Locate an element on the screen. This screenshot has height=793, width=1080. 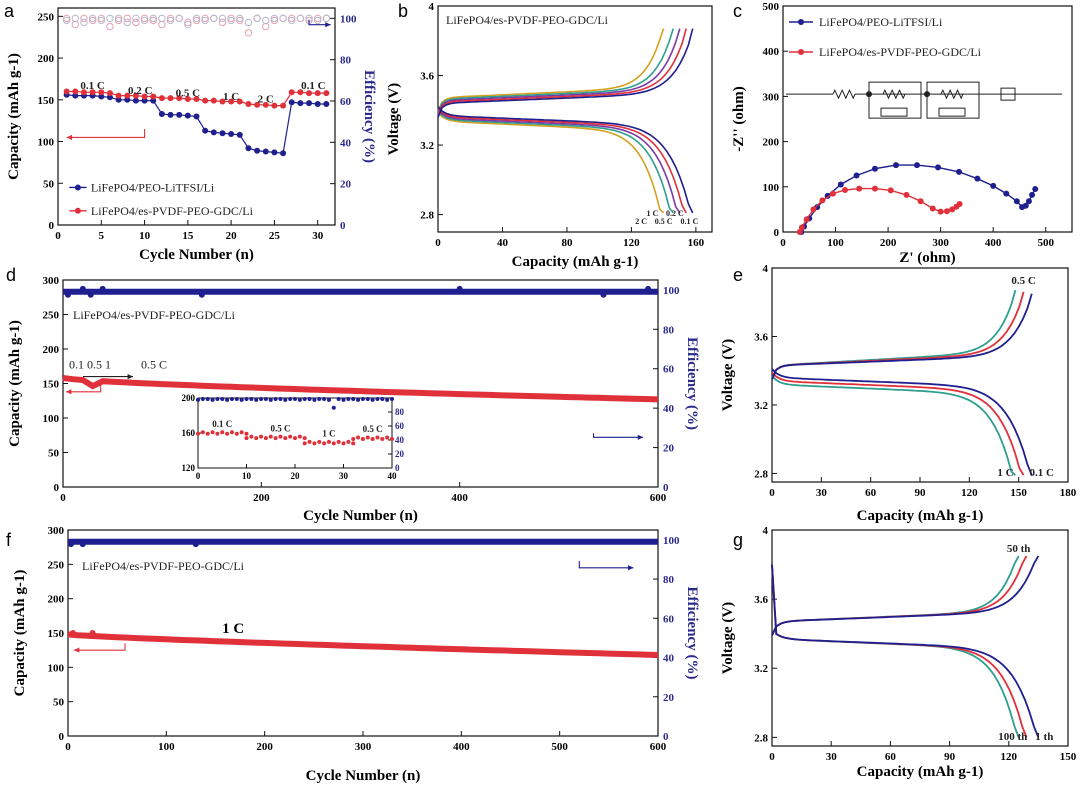
capacity-outlier is located at coordinates (92, 633).